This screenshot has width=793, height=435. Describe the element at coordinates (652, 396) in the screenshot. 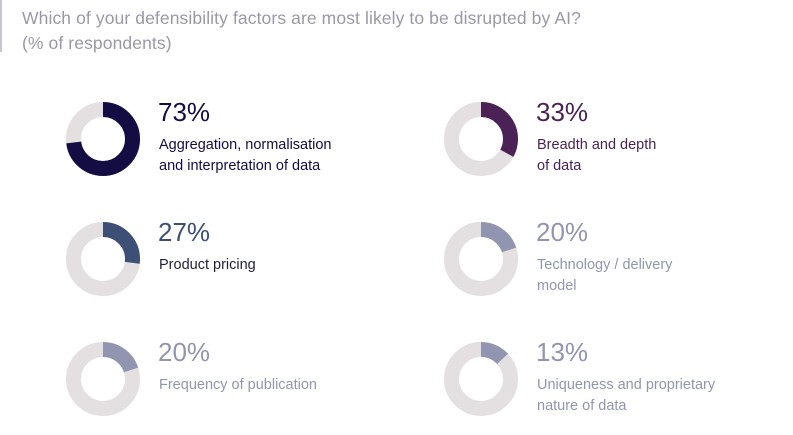

I see `factor-label: Uniqueness and proprietary nature of data` at that location.